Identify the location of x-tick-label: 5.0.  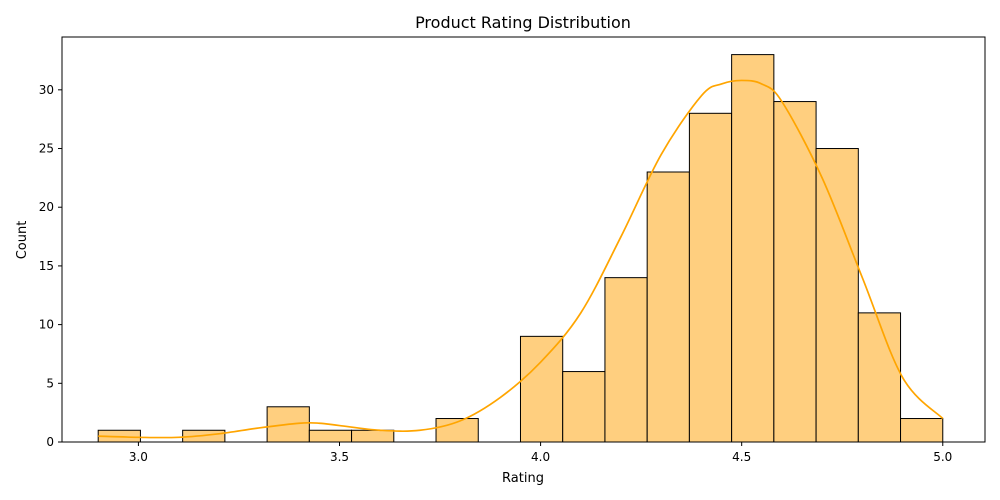
(942, 457).